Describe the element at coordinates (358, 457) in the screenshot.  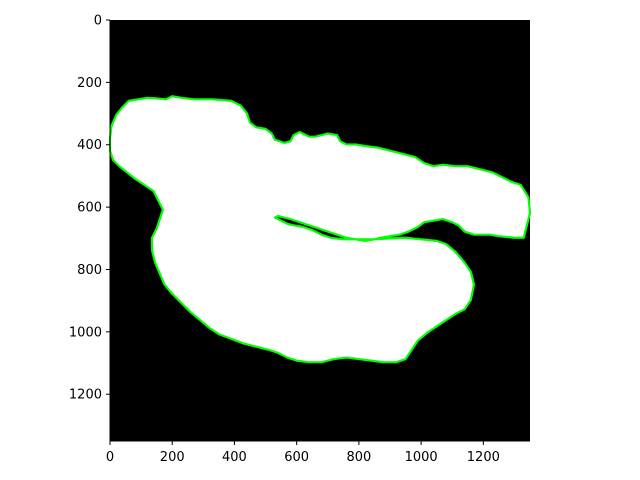
I see `x-tick-label: 800` at that location.